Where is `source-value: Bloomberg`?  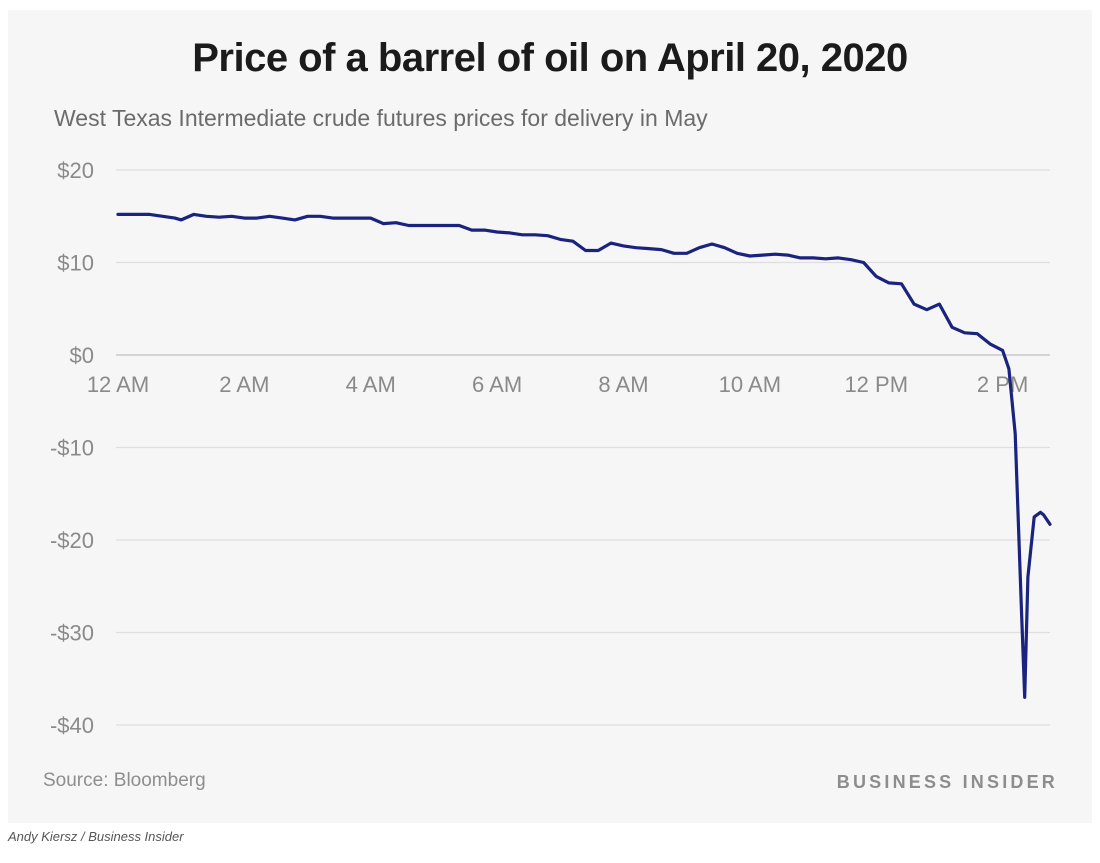
source-value: Bloomberg is located at coordinates (159, 780).